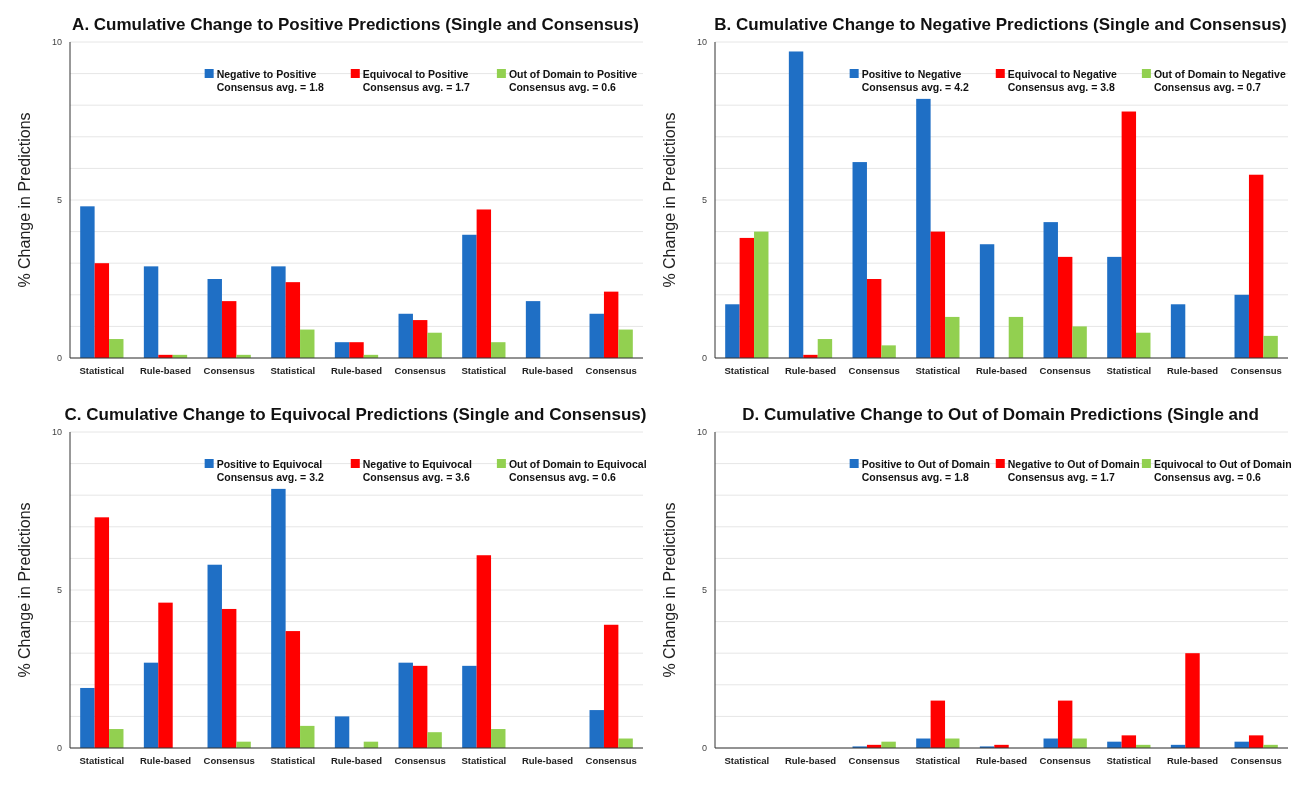  What do you see at coordinates (1207, 87) in the screenshot?
I see `annotation: Consensus avg. = 0.7` at bounding box center [1207, 87].